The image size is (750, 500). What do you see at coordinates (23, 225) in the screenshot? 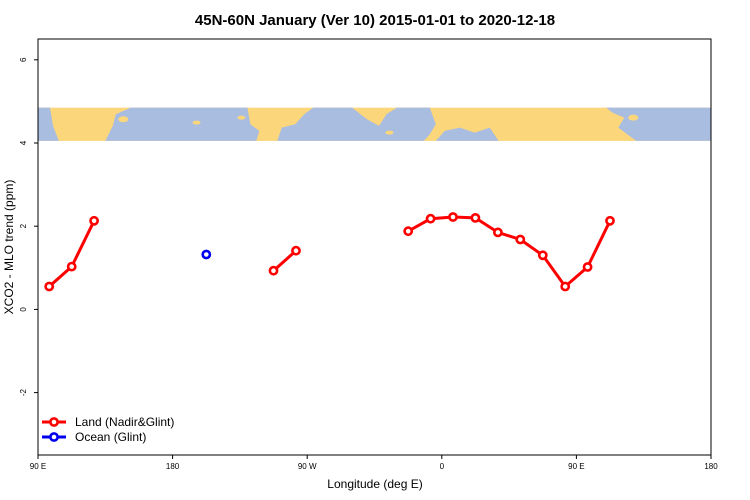
I see `y-tick-label: 2` at bounding box center [23, 225].